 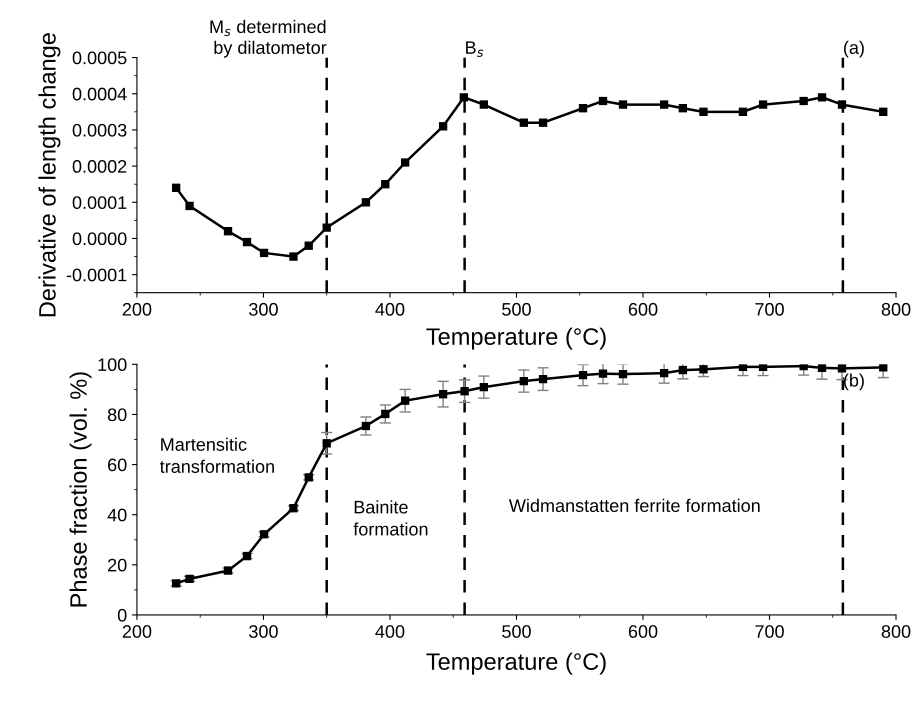 I want to click on annotation: Martensitic transformation, so click(x=217, y=455).